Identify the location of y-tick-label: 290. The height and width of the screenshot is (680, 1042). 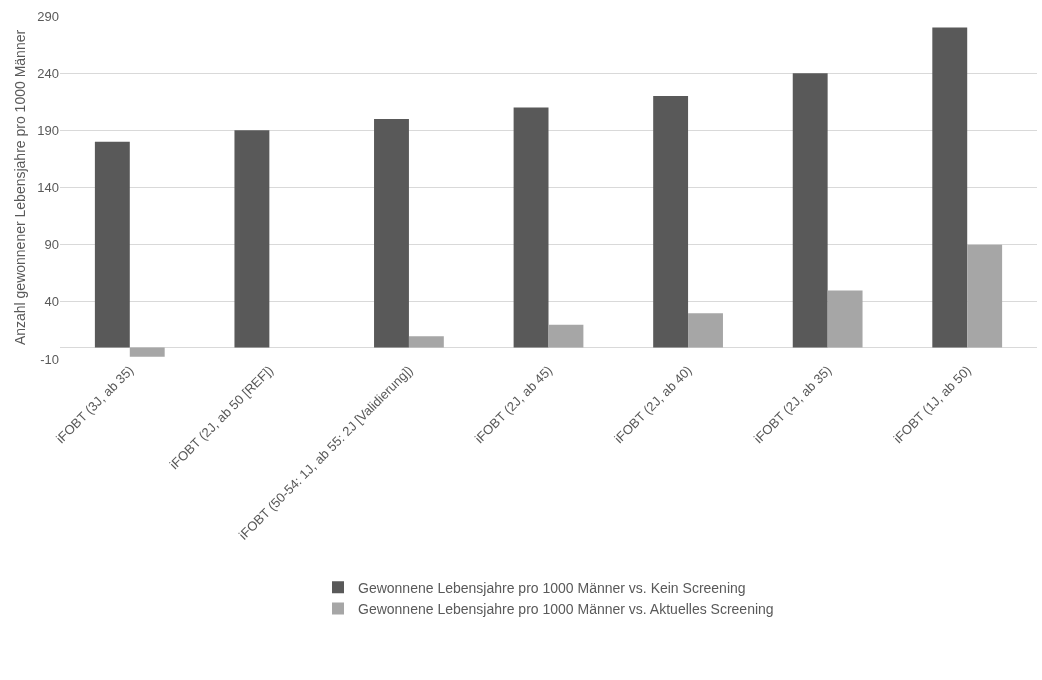
(48, 16).